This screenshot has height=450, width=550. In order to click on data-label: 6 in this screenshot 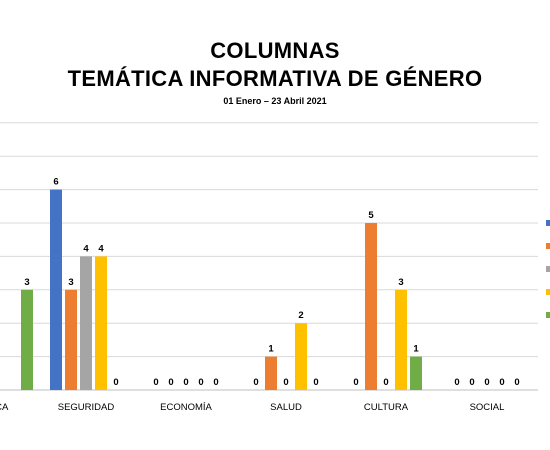, I will do `click(55, 182)`.